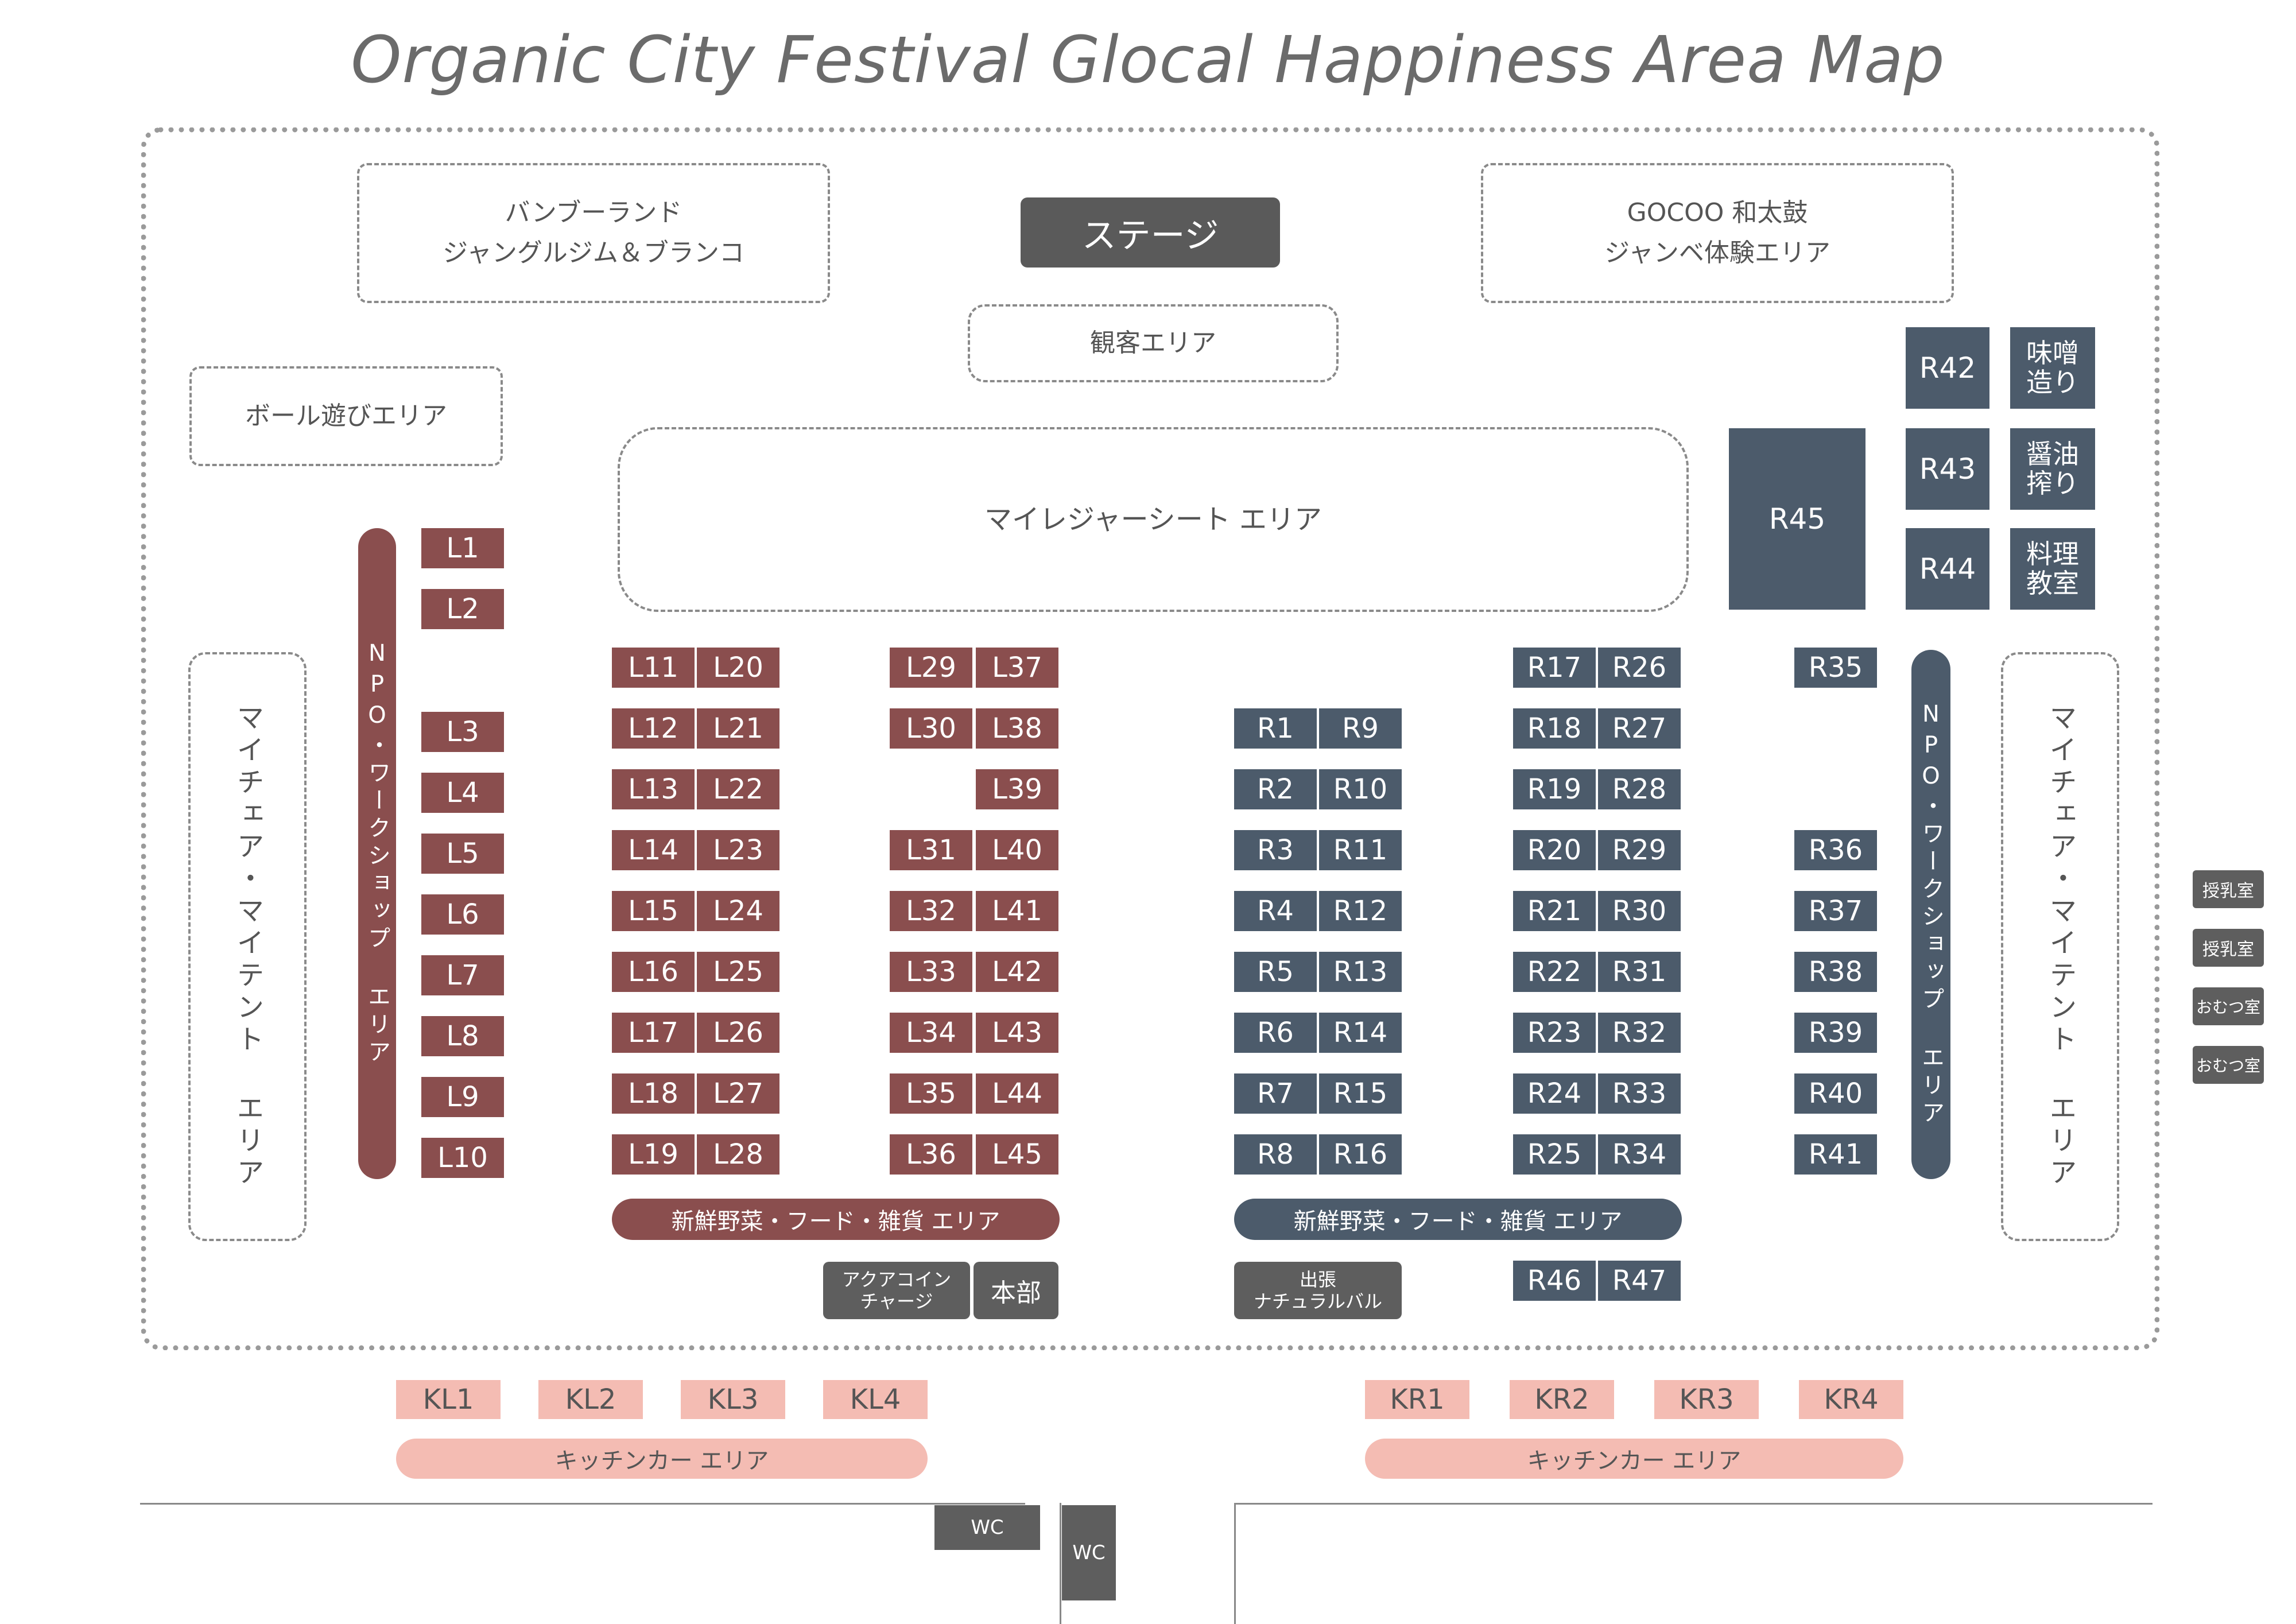  What do you see at coordinates (1554, 668) in the screenshot?
I see `booth-R17: R17` at bounding box center [1554, 668].